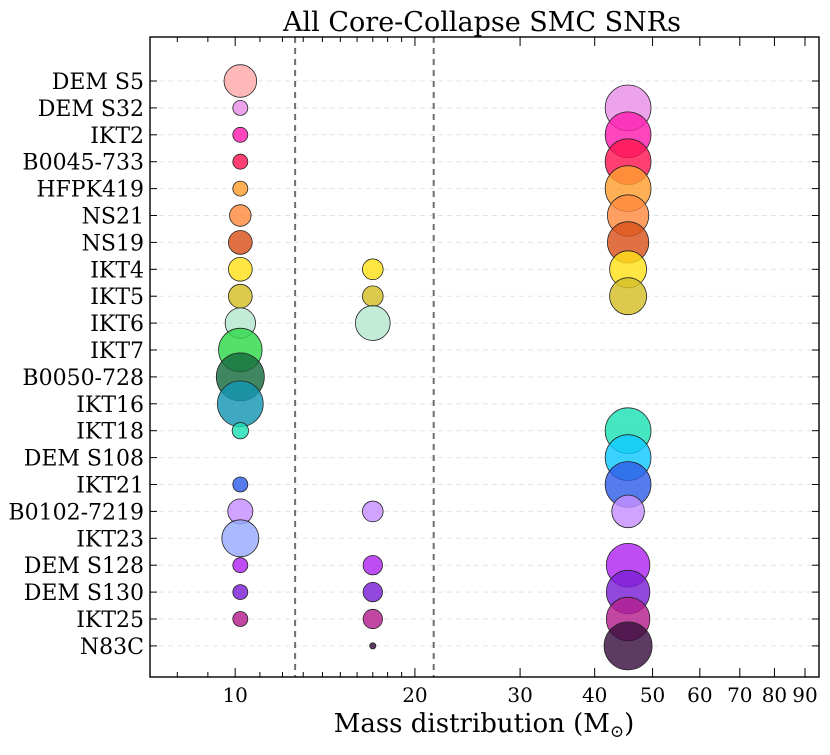  What do you see at coordinates (629, 724) in the screenshot?
I see `x-axis-label-close: )` at bounding box center [629, 724].